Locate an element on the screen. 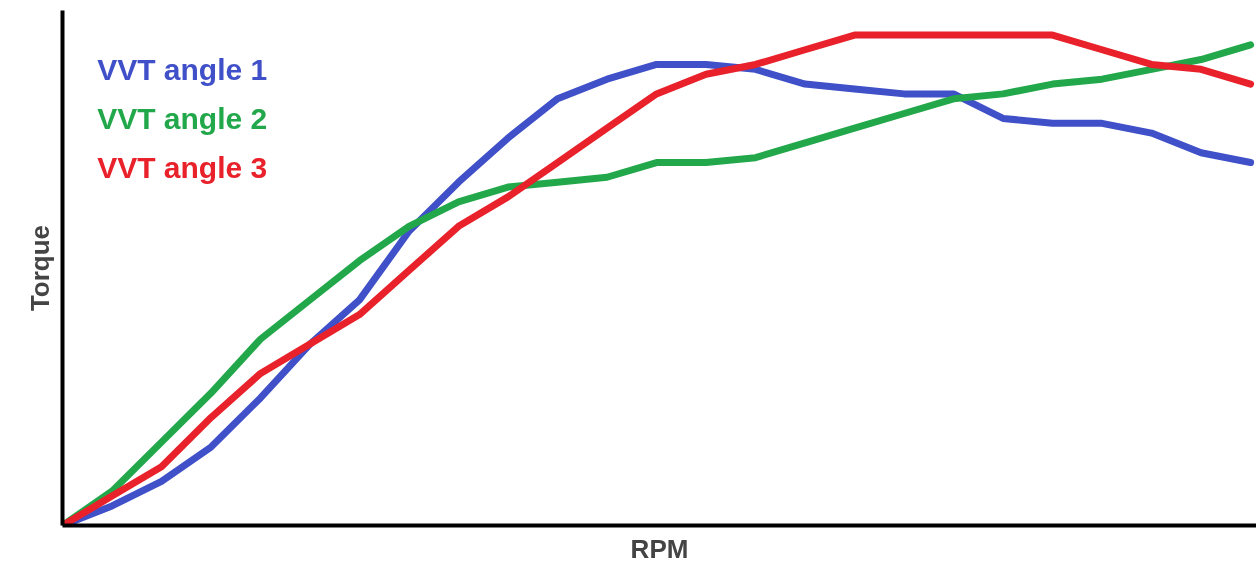 Image resolution: width=1256 pixels, height=575 pixels. y-axis-title: Torque is located at coordinates (39, 268).